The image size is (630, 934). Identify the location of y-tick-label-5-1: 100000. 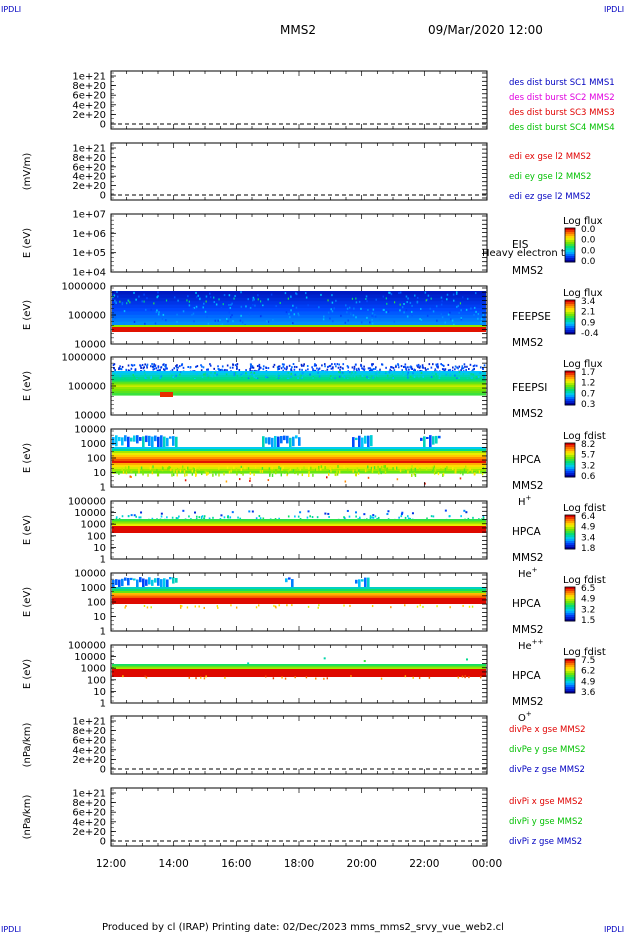
(87, 387).